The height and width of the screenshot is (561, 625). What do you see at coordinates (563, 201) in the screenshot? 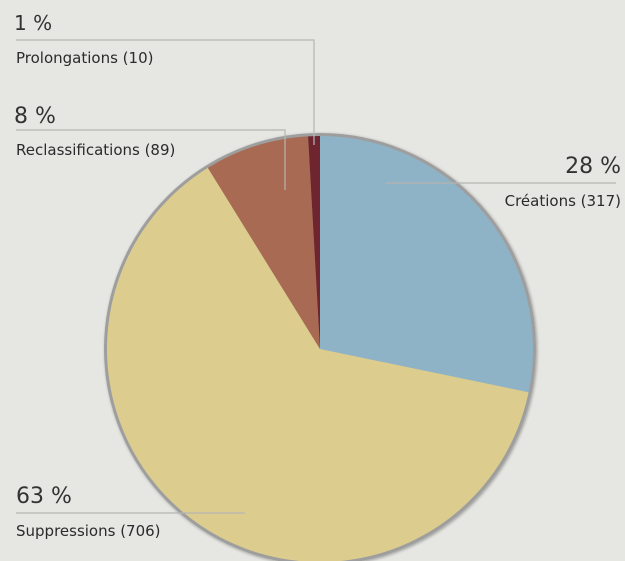
I see `slice-label-creations: Créations (317)` at bounding box center [563, 201].